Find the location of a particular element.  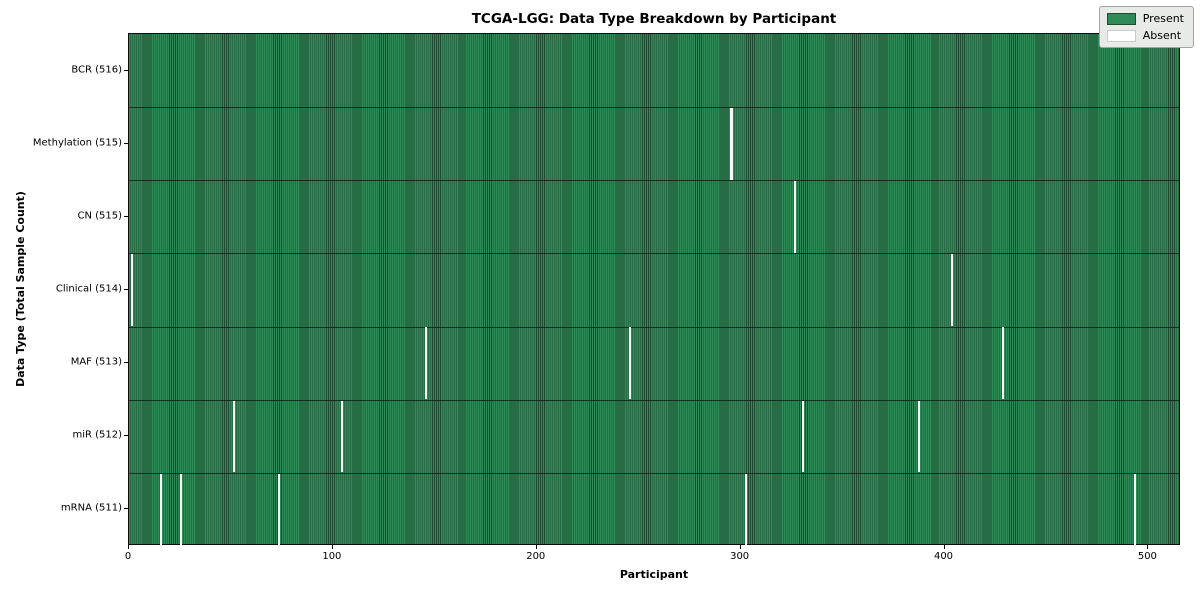

x-tick-label-400: 400 is located at coordinates (943, 556).